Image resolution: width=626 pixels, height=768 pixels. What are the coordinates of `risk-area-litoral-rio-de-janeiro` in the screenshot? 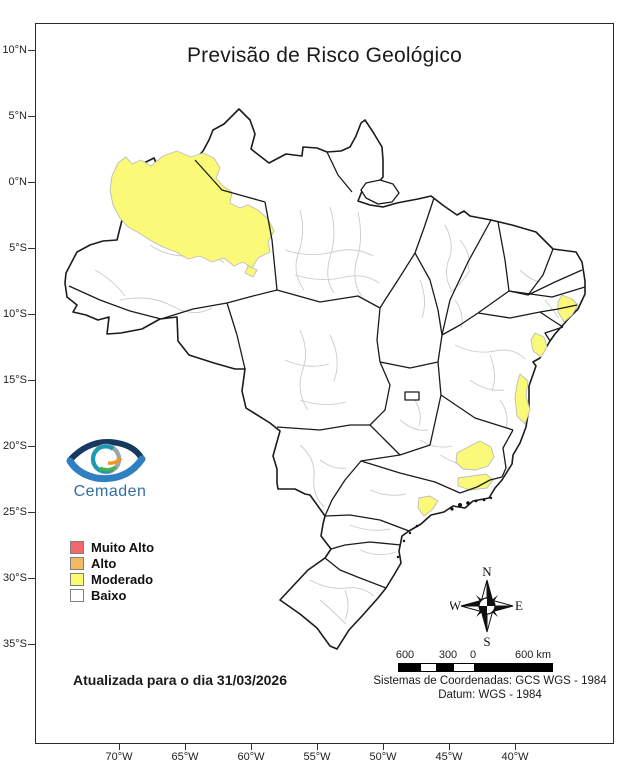 It's located at (475, 482).